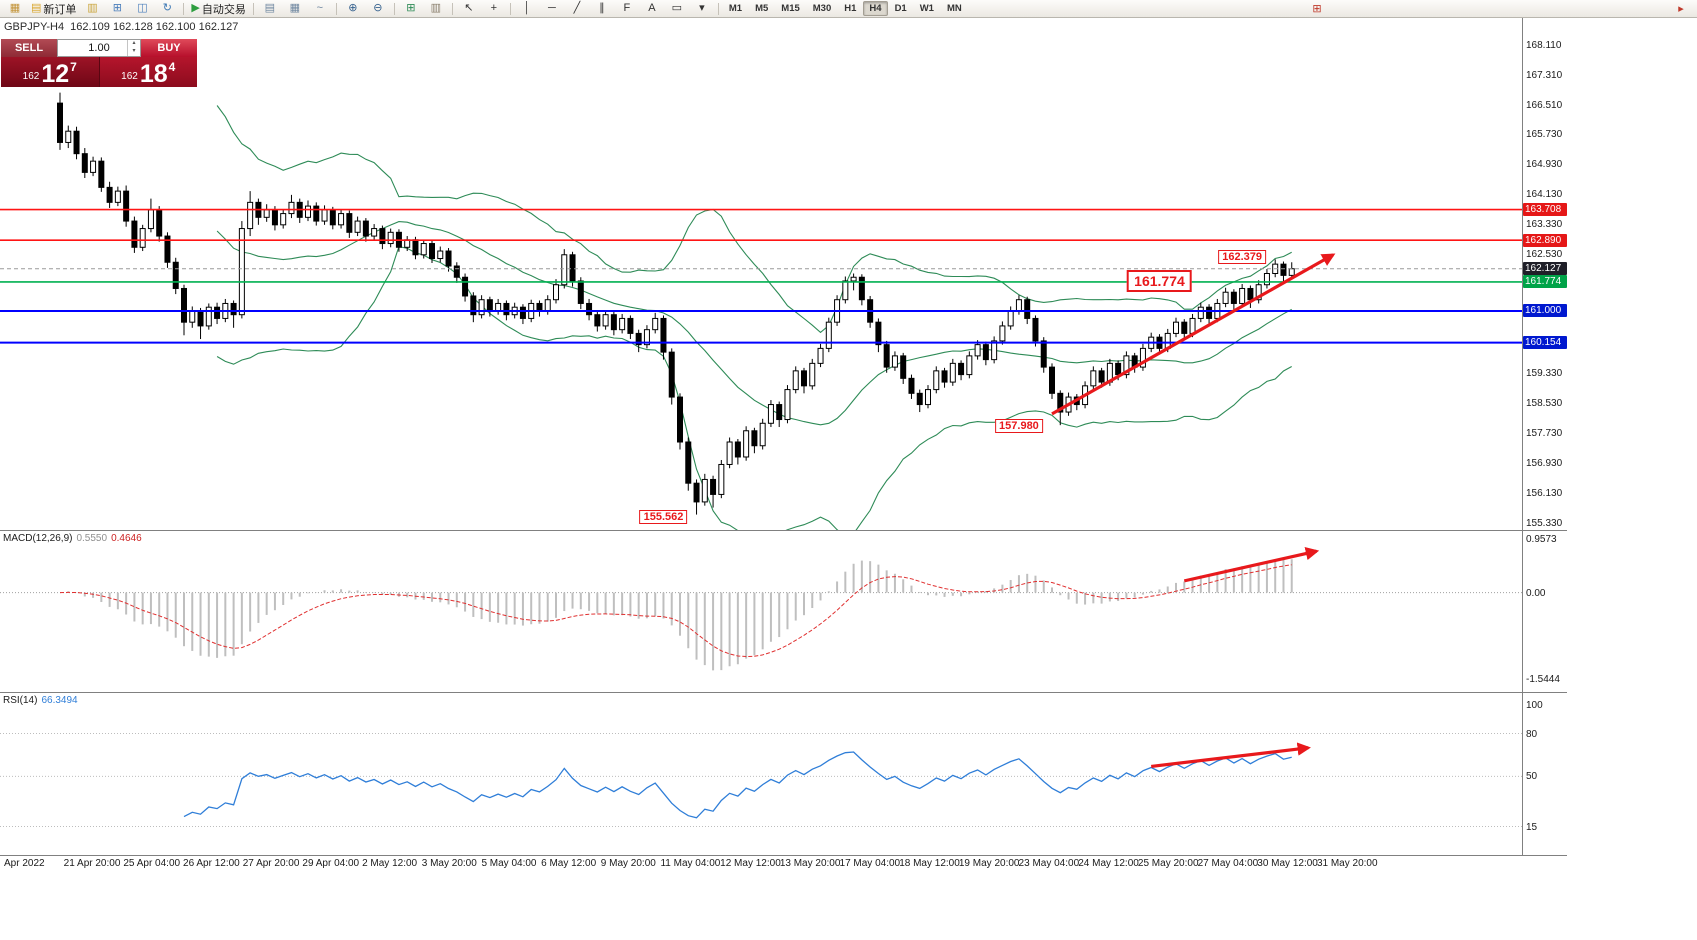 The image size is (1697, 940). Describe the element at coordinates (378, 8) in the screenshot. I see `zoom-out-button: ⊖` at that location.